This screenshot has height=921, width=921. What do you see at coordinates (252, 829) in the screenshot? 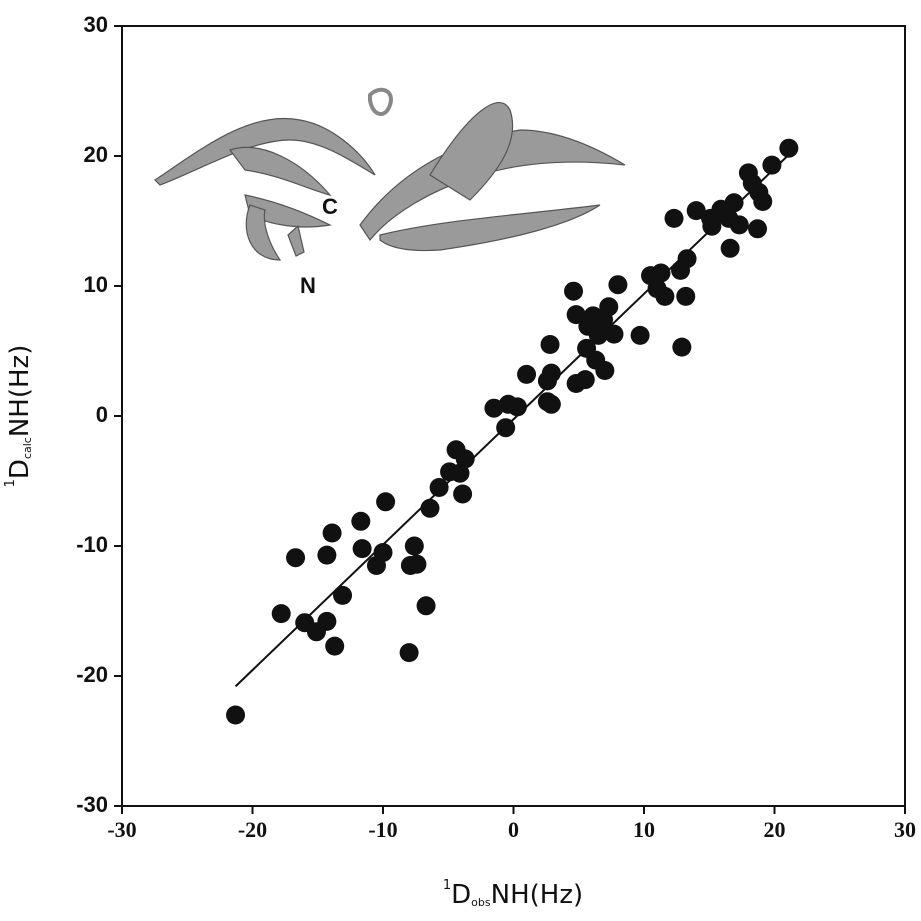
I see `x-tick-label: -20` at bounding box center [252, 829].